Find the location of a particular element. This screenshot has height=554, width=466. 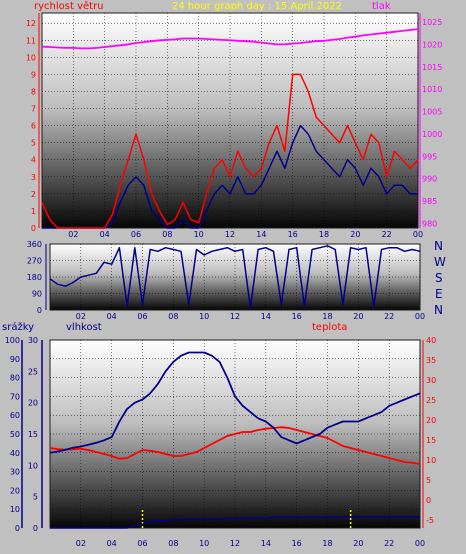

humidity-temperature-x-tick-12: 12 is located at coordinates (235, 543).